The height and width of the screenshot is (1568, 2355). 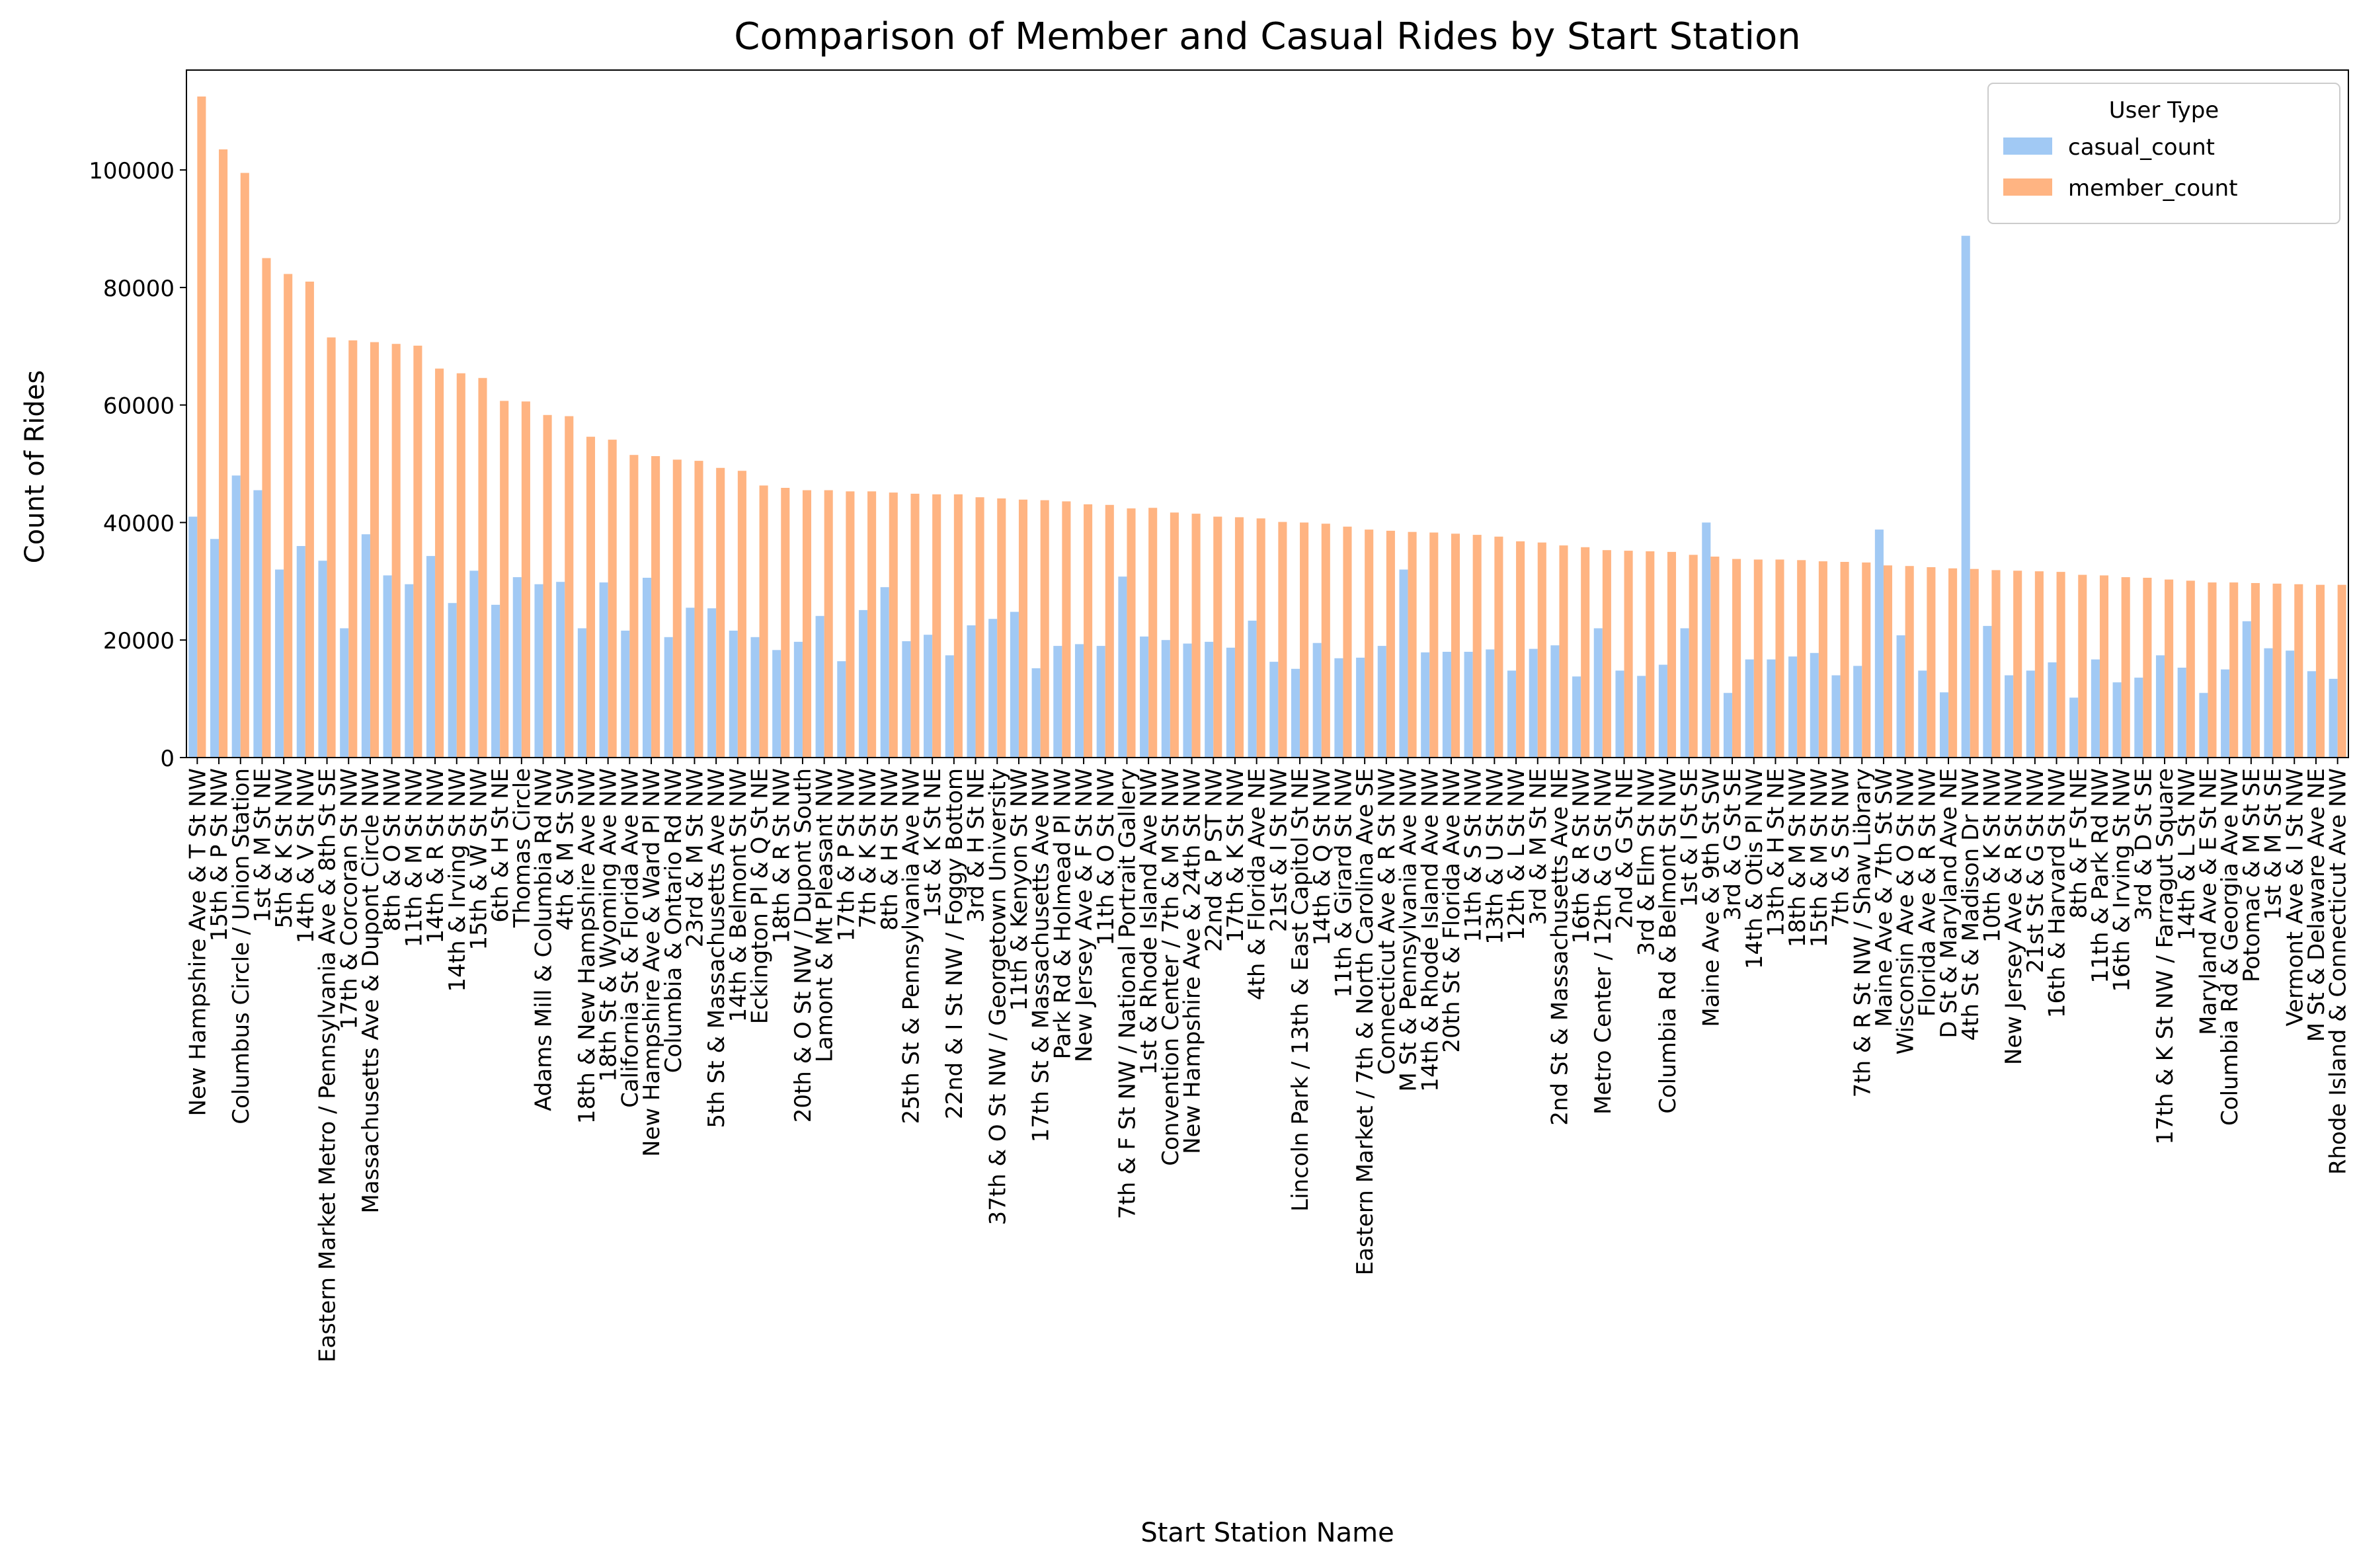 What do you see at coordinates (1820, 857) in the screenshot?
I see `x-tick-label: 15th & M St NW` at bounding box center [1820, 857].